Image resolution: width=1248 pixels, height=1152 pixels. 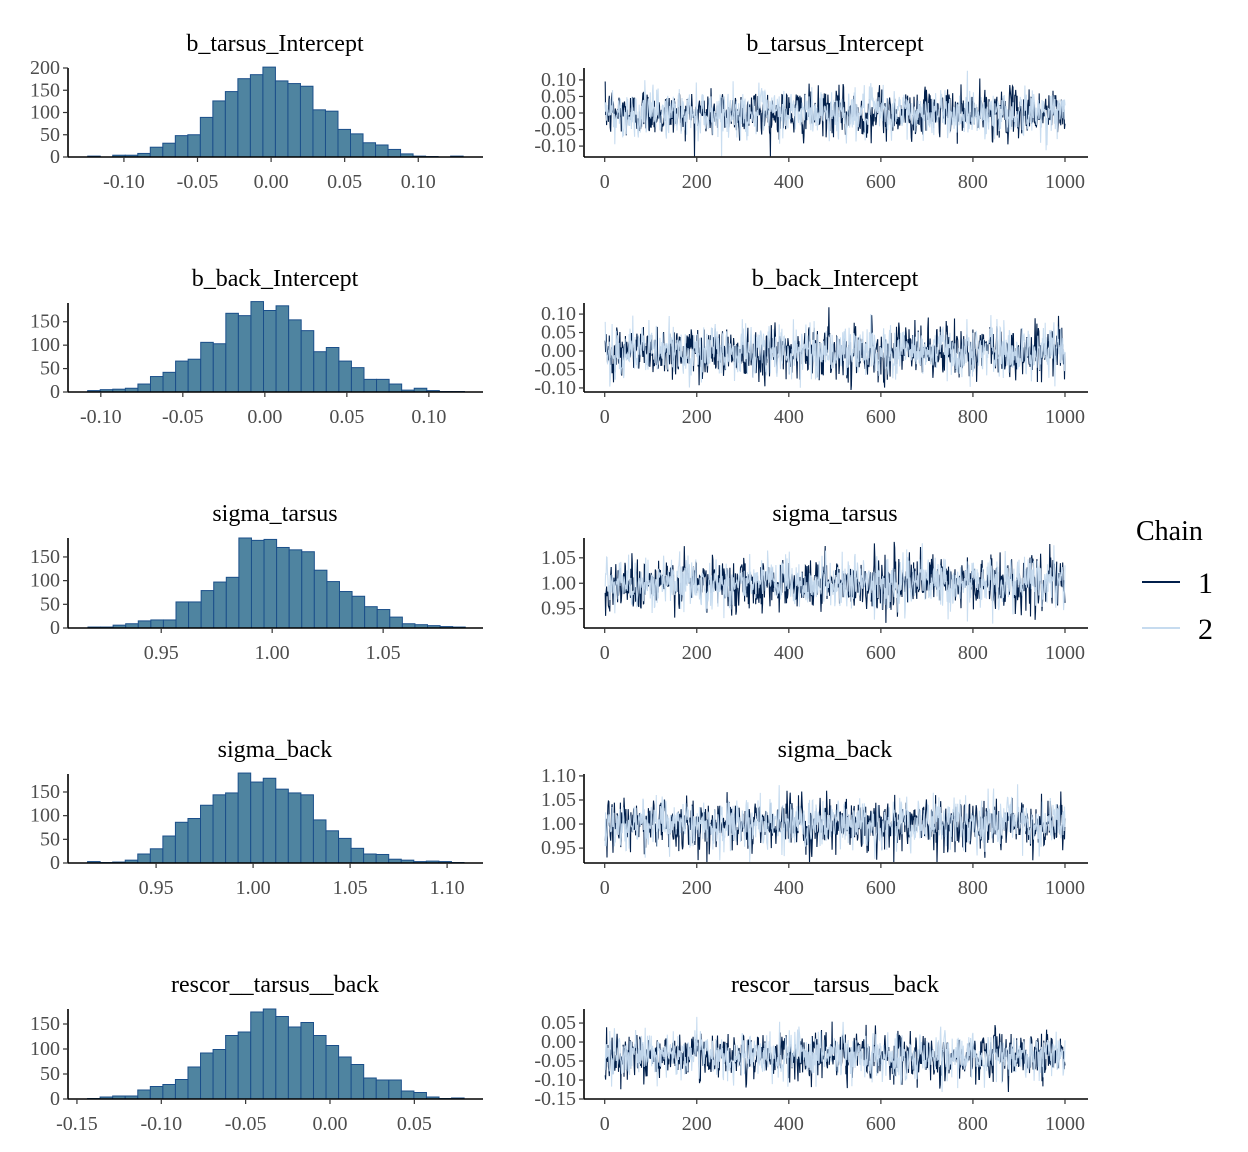 What do you see at coordinates (161, 653) in the screenshot?
I see `x-tick-label: 0.95` at bounding box center [161, 653].